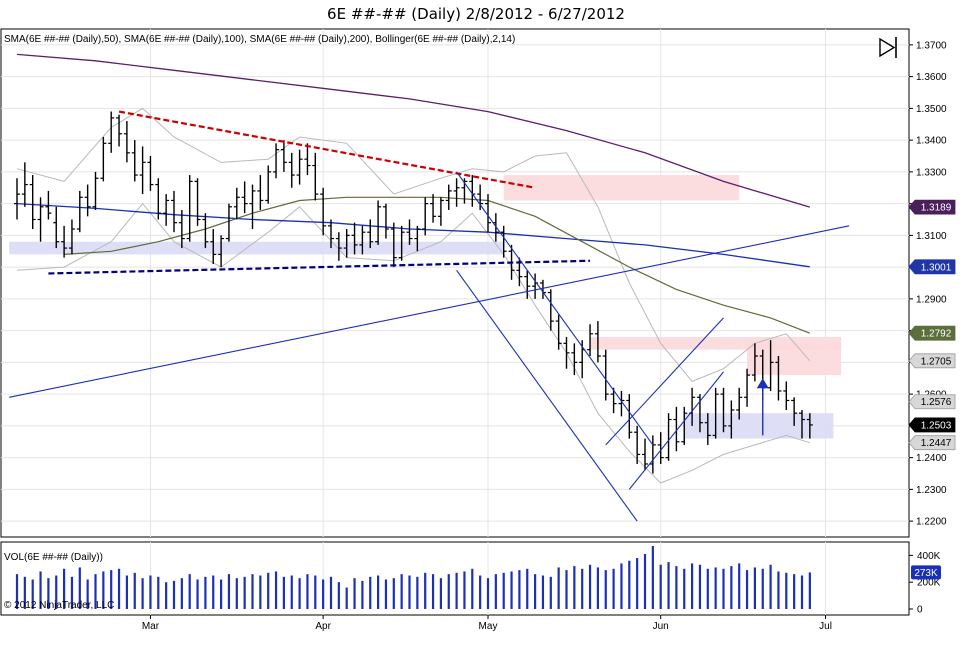 The width and height of the screenshot is (963, 662). Describe the element at coordinates (936, 402) in the screenshot. I see `price-label-text: 1.2576` at that location.